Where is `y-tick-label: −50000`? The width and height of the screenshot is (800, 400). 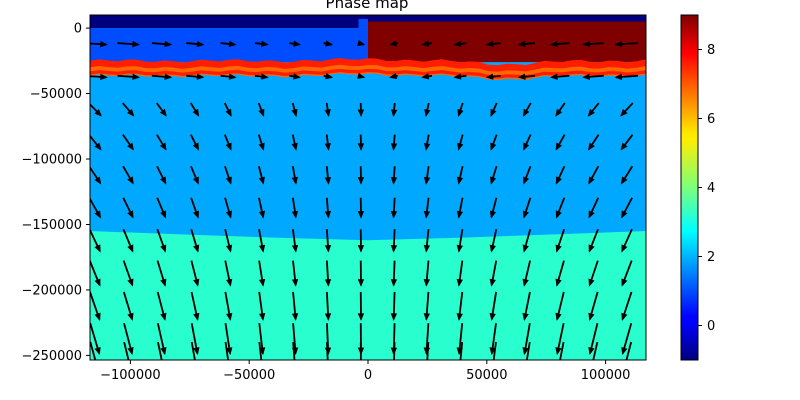 y-tick-label: −50000 is located at coordinates (56, 94).